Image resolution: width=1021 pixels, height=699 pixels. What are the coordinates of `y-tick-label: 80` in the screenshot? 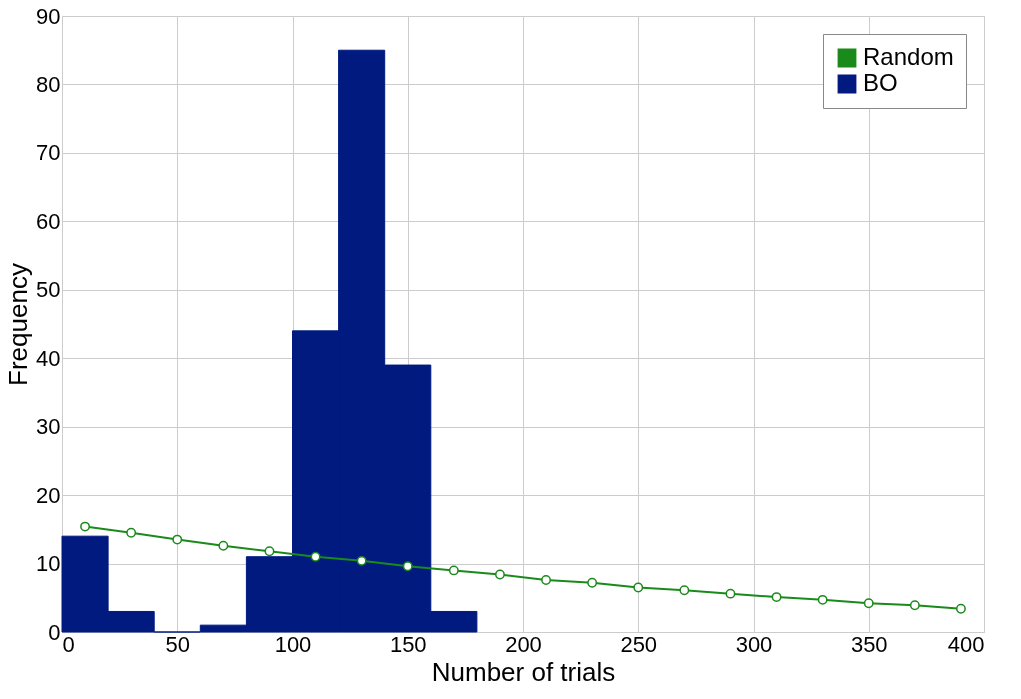 It's located at (48, 84).